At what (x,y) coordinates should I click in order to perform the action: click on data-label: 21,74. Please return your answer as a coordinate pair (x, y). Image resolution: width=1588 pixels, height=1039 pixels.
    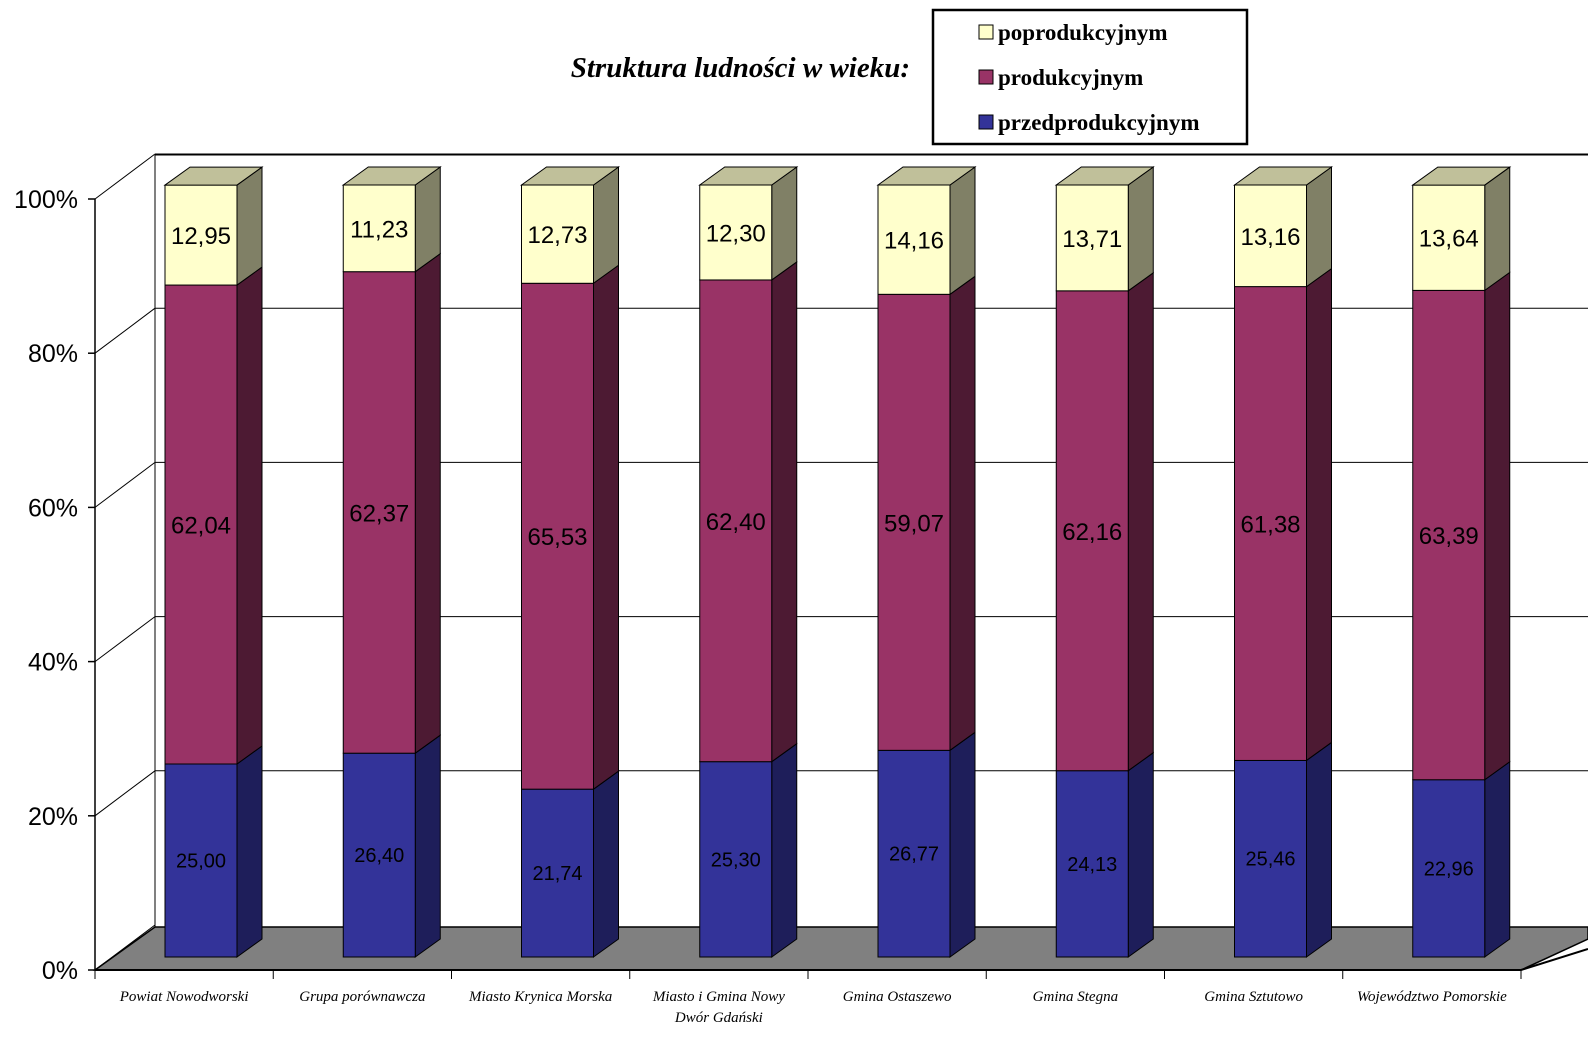
    Looking at the image, I should click on (557, 874).